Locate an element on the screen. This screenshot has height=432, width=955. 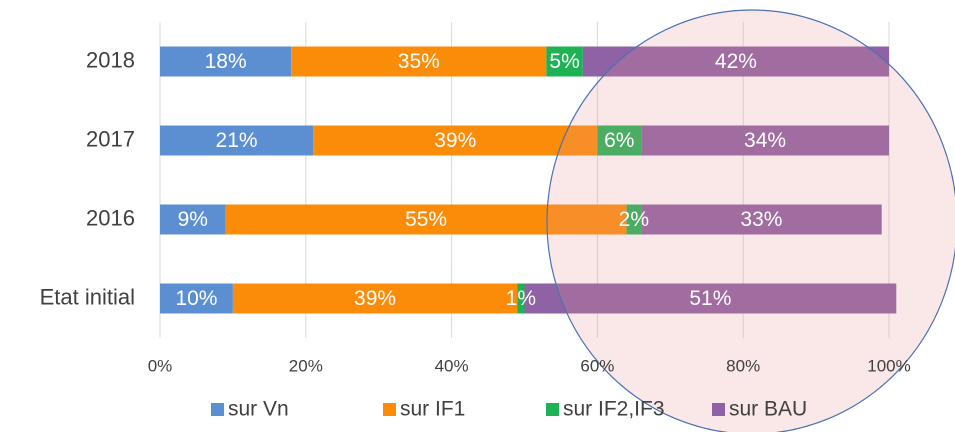
legend-label: sur IF1 is located at coordinates (432, 409).